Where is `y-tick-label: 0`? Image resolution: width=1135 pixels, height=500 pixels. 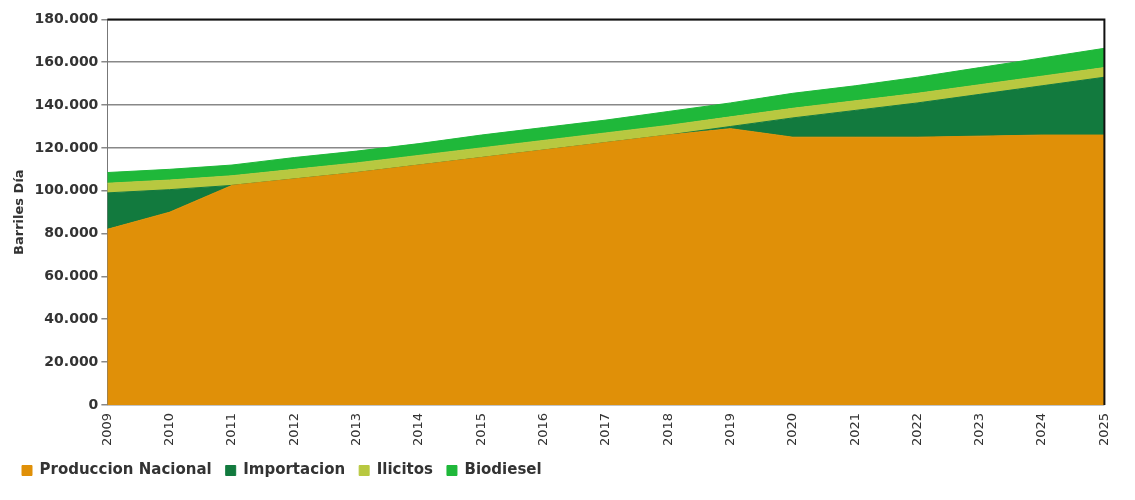
y-tick-label: 0 is located at coordinates (93, 403).